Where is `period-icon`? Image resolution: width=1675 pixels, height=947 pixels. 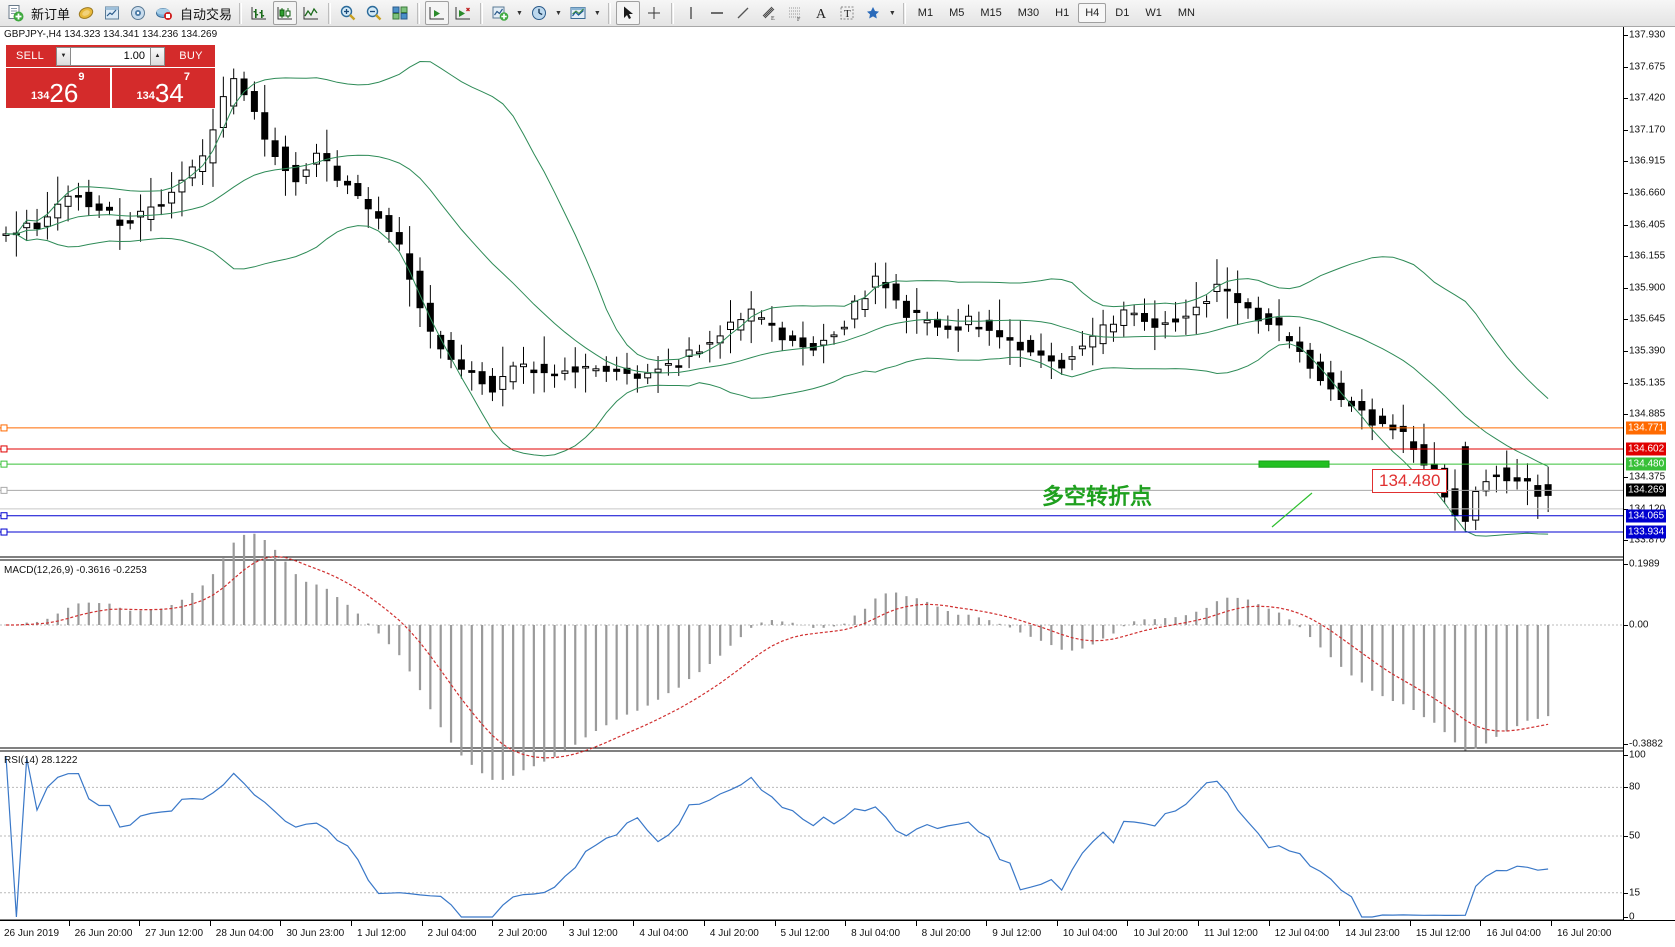 period-icon is located at coordinates (539, 13).